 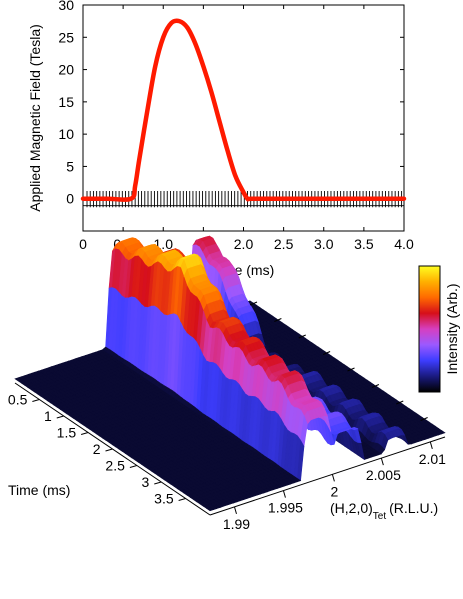 What do you see at coordinates (35, 118) in the screenshot?
I see `y-axis-label: Applied Magnetic Field (Tesla)` at bounding box center [35, 118].